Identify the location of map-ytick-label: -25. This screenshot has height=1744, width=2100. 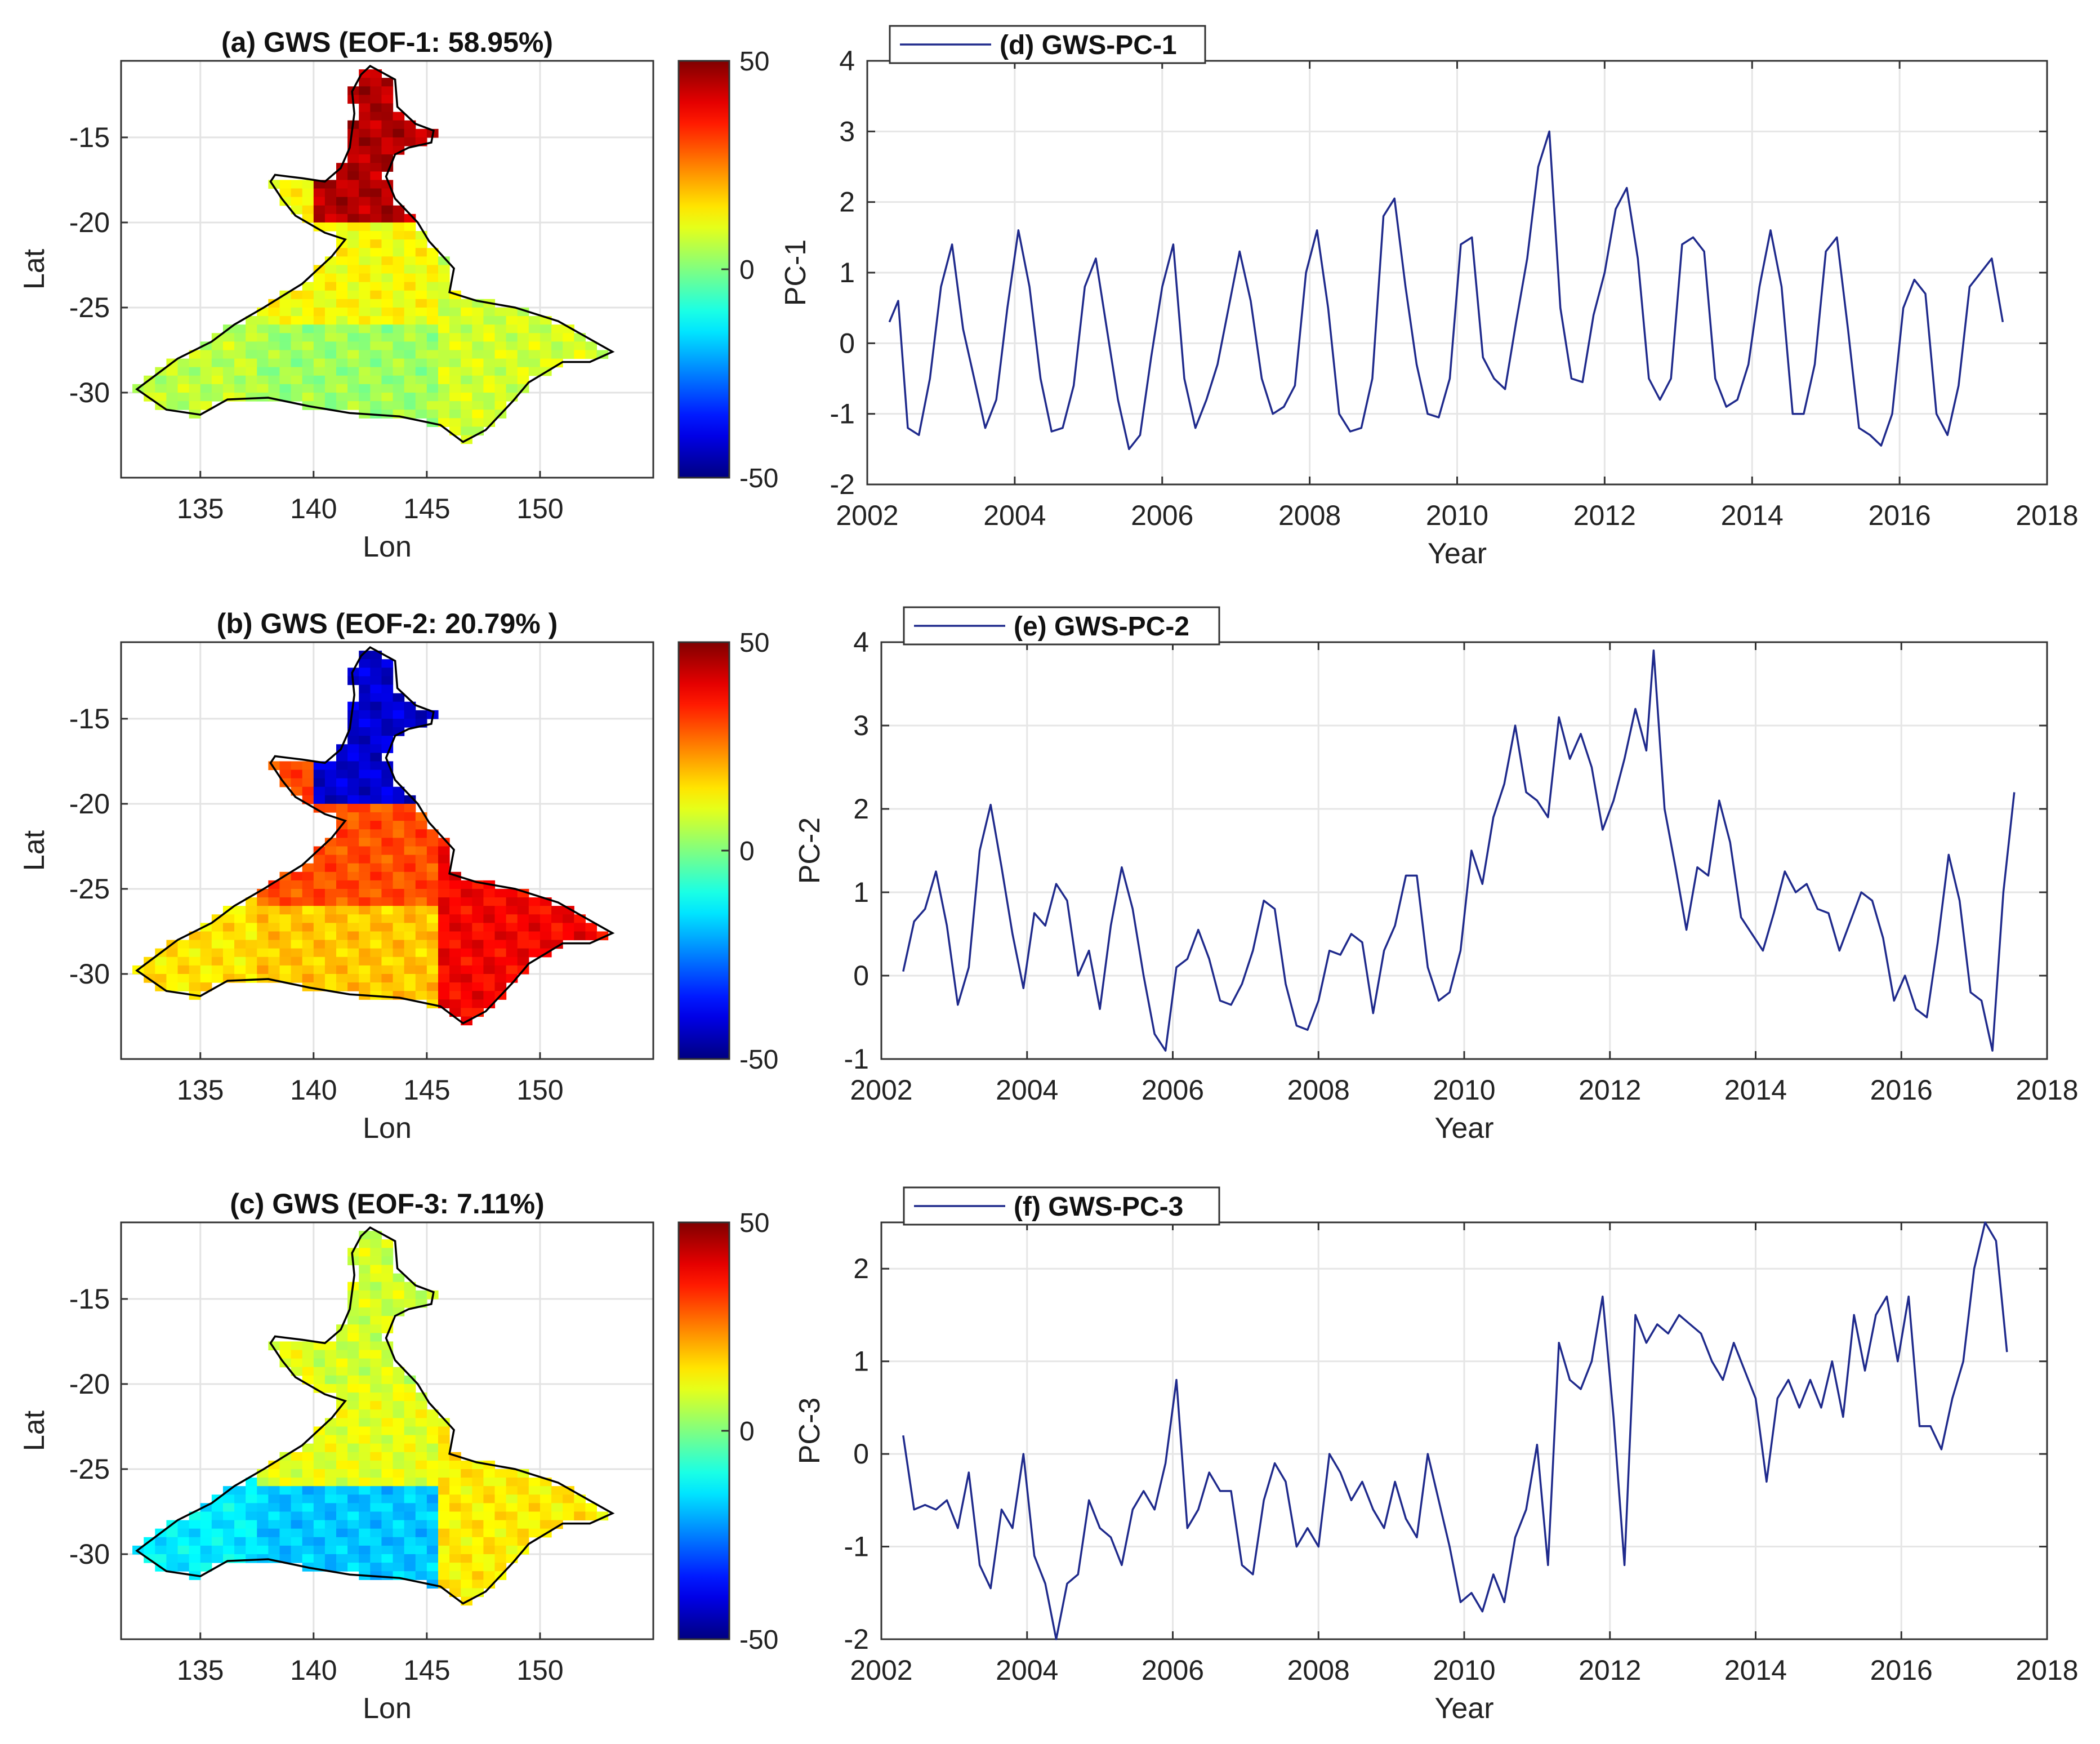
(89, 1469).